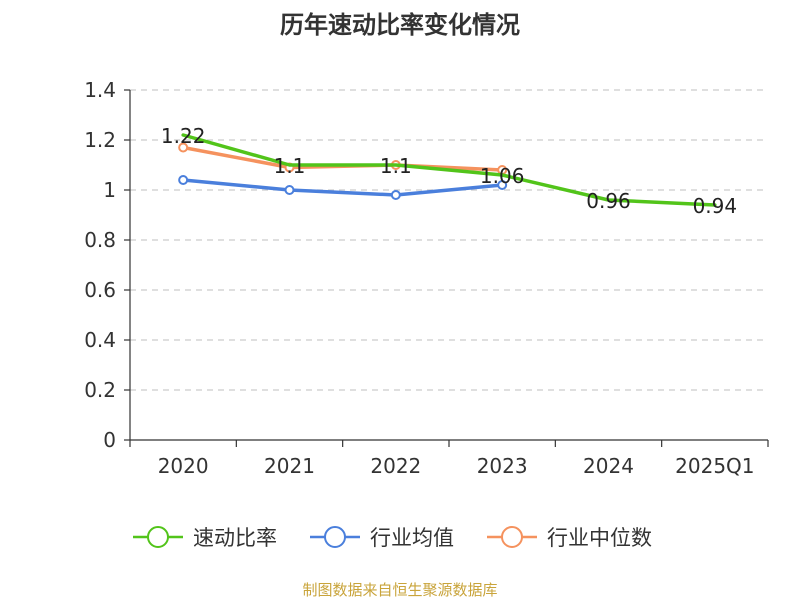 The height and width of the screenshot is (600, 800). What do you see at coordinates (100, 290) in the screenshot?
I see `y-tick-label: 0.6` at bounding box center [100, 290].